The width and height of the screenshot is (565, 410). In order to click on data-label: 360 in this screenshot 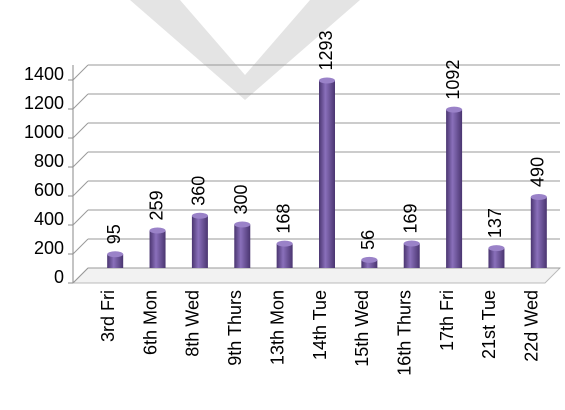, I will do `click(199, 191)`.